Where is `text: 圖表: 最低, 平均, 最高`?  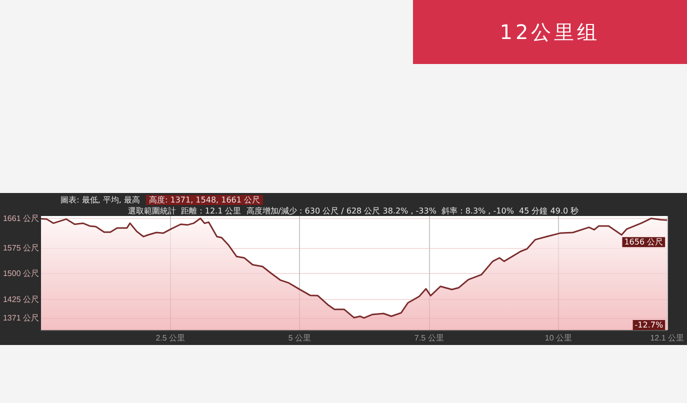
text: 圖表: 最低, 平均, 最高 is located at coordinates (100, 200).